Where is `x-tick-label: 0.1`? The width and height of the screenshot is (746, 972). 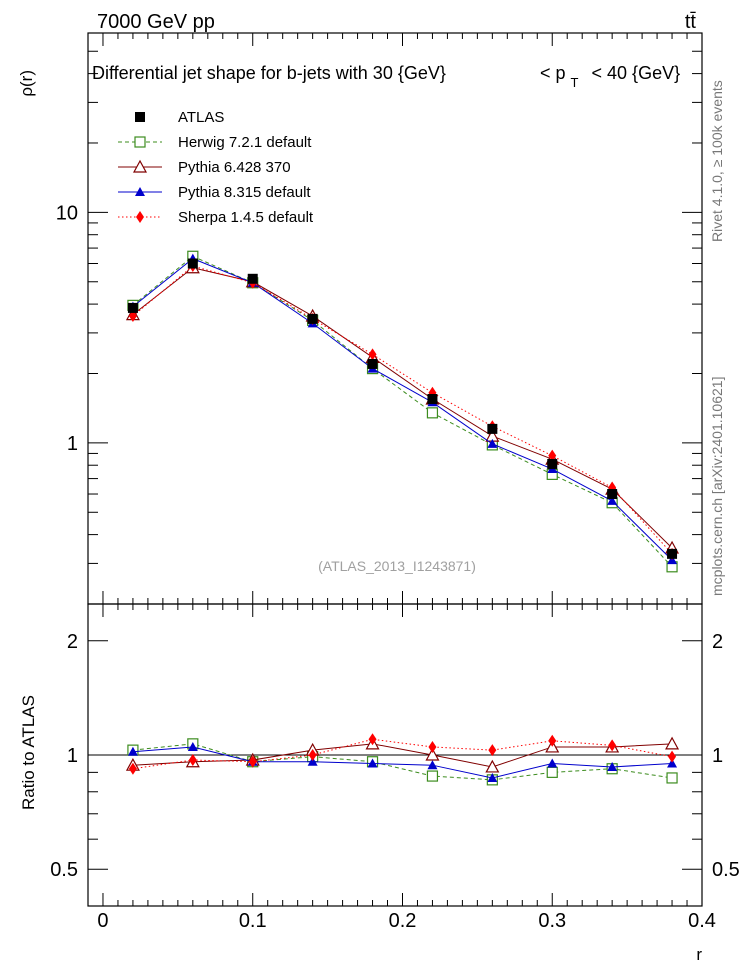
x-tick-label: 0.1 is located at coordinates (253, 921).